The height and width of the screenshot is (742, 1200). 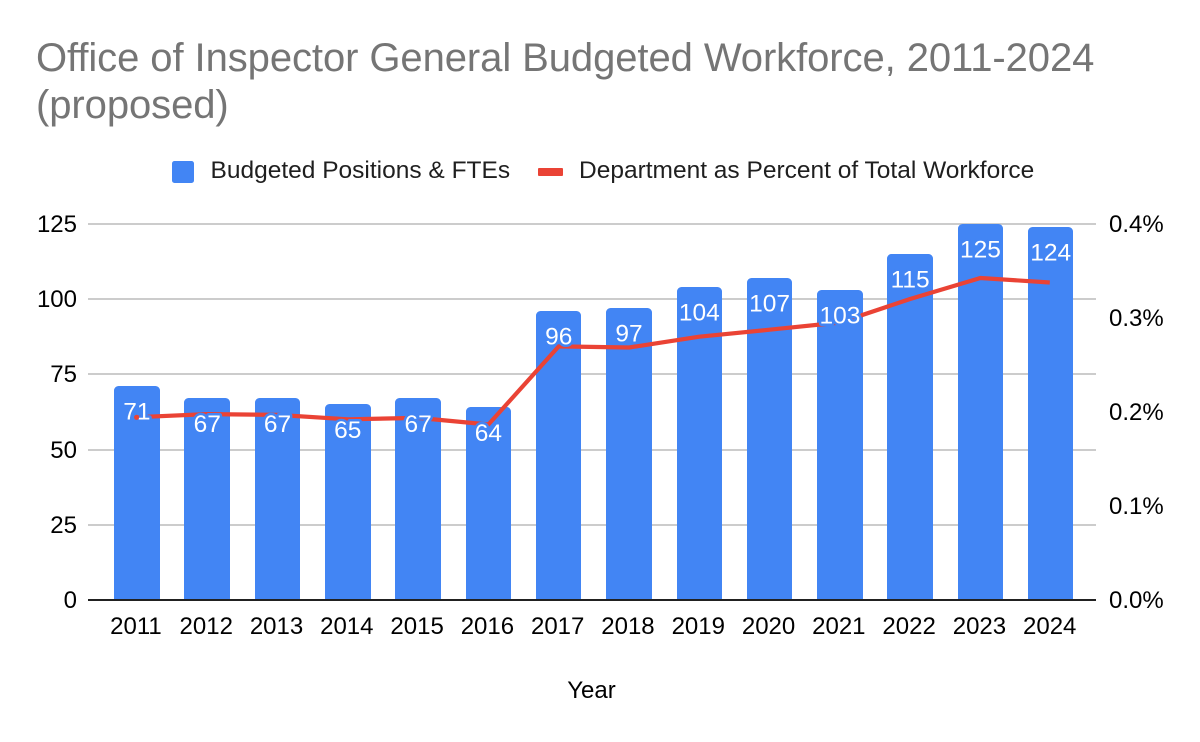 What do you see at coordinates (558, 337) in the screenshot?
I see `svg-text: 96` at bounding box center [558, 337].